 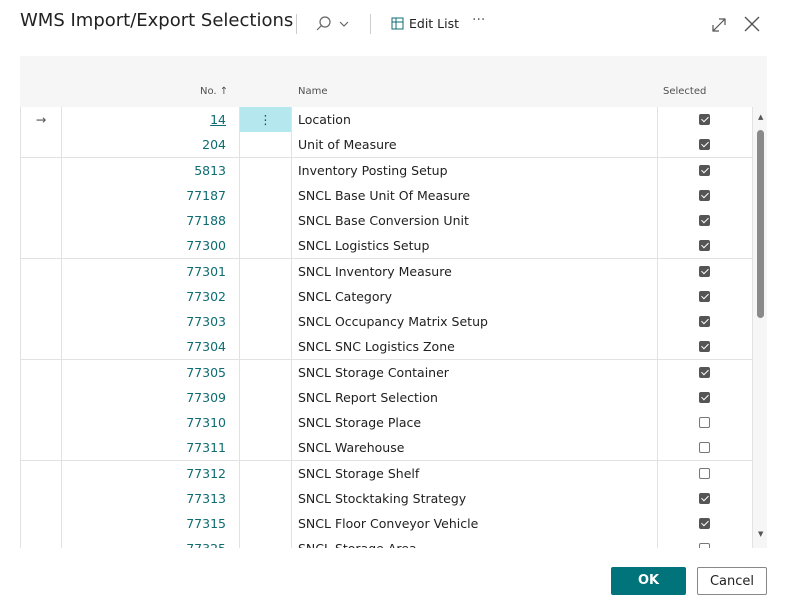 What do you see at coordinates (151, 397) in the screenshot?
I see `no-cell: 77309` at bounding box center [151, 397].